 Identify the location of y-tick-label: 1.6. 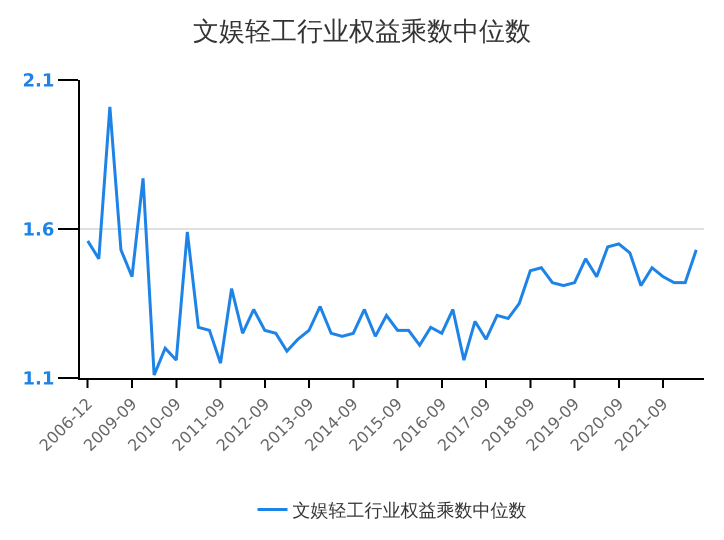
(38, 229).